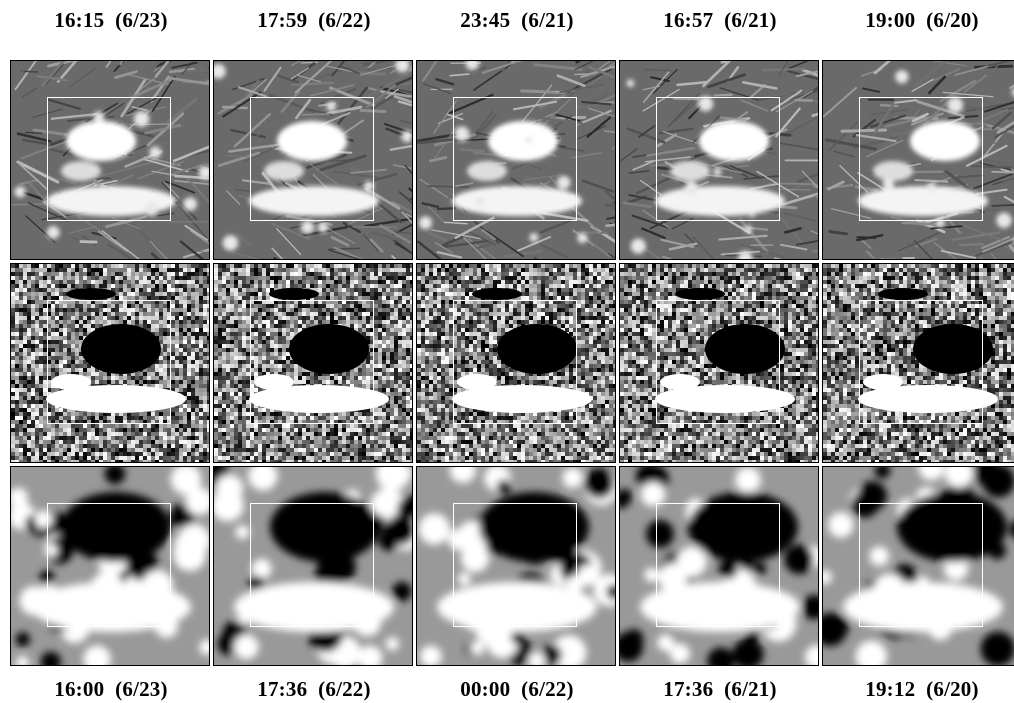 This screenshot has height=703, width=1014. Describe the element at coordinates (517, 20) in the screenshot. I see `top-time-label-3: 23:45 (6/21)` at that location.